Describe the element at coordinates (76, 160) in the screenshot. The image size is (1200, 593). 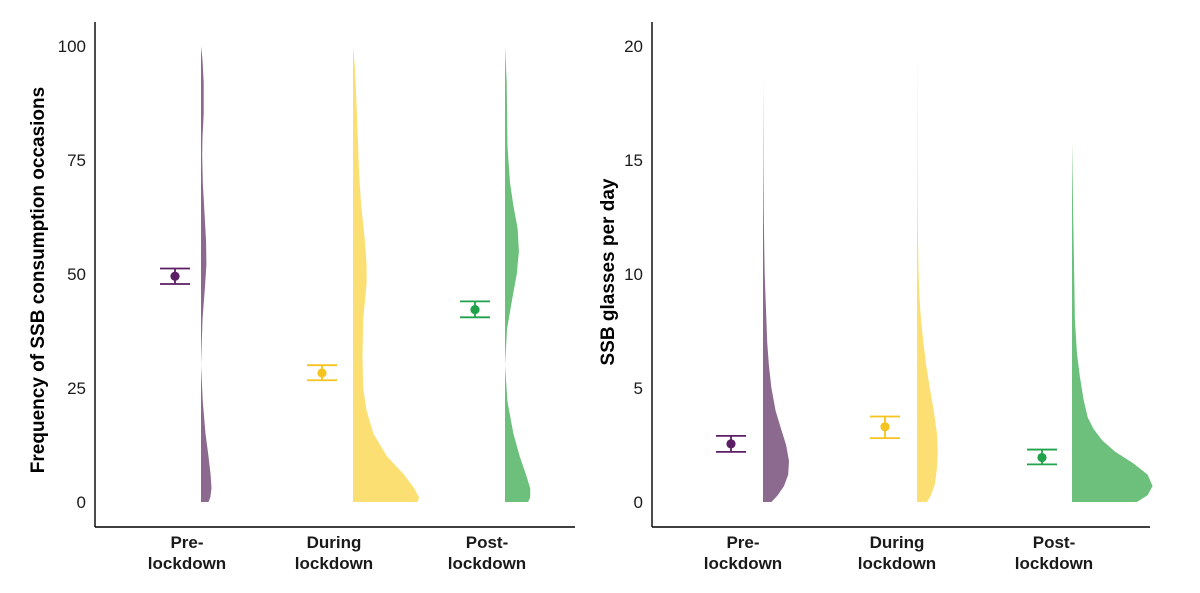
I see `y-tick-label: 75` at that location.